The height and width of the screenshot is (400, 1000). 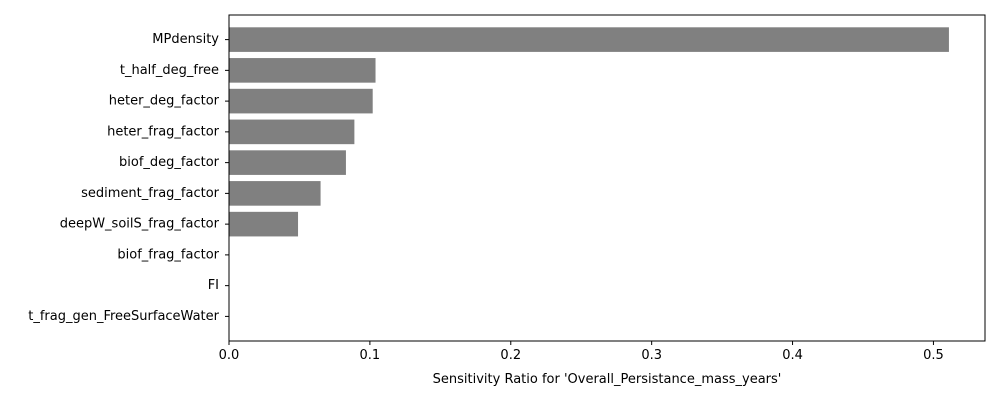 What do you see at coordinates (163, 131) in the screenshot?
I see `y-tick-label: heter_frag_factor` at bounding box center [163, 131].